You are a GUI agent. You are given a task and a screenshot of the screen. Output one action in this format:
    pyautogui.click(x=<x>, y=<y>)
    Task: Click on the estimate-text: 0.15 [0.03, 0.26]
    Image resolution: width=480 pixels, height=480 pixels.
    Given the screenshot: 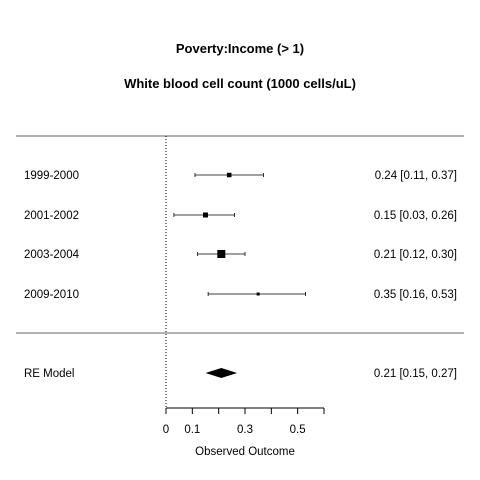 What is the action you would take?
    pyautogui.click(x=415, y=216)
    